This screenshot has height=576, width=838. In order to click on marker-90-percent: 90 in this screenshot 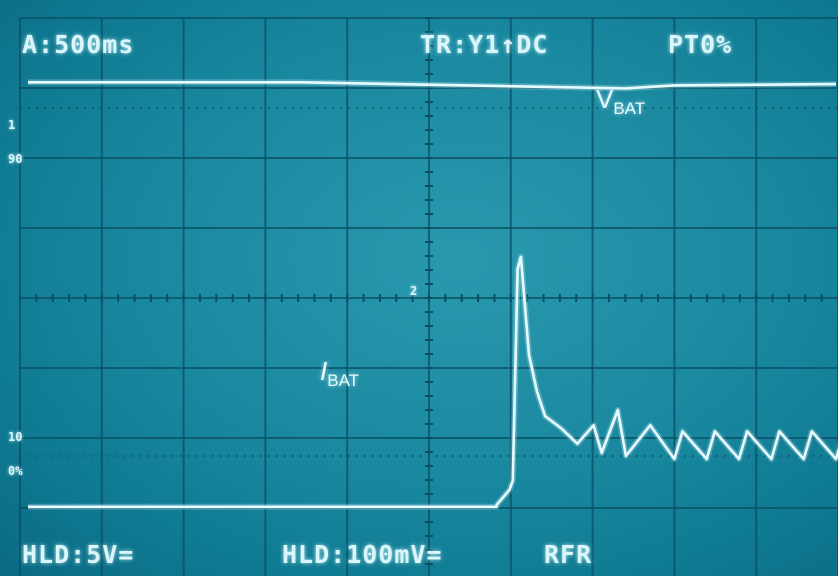, I will do `click(15, 159)`.